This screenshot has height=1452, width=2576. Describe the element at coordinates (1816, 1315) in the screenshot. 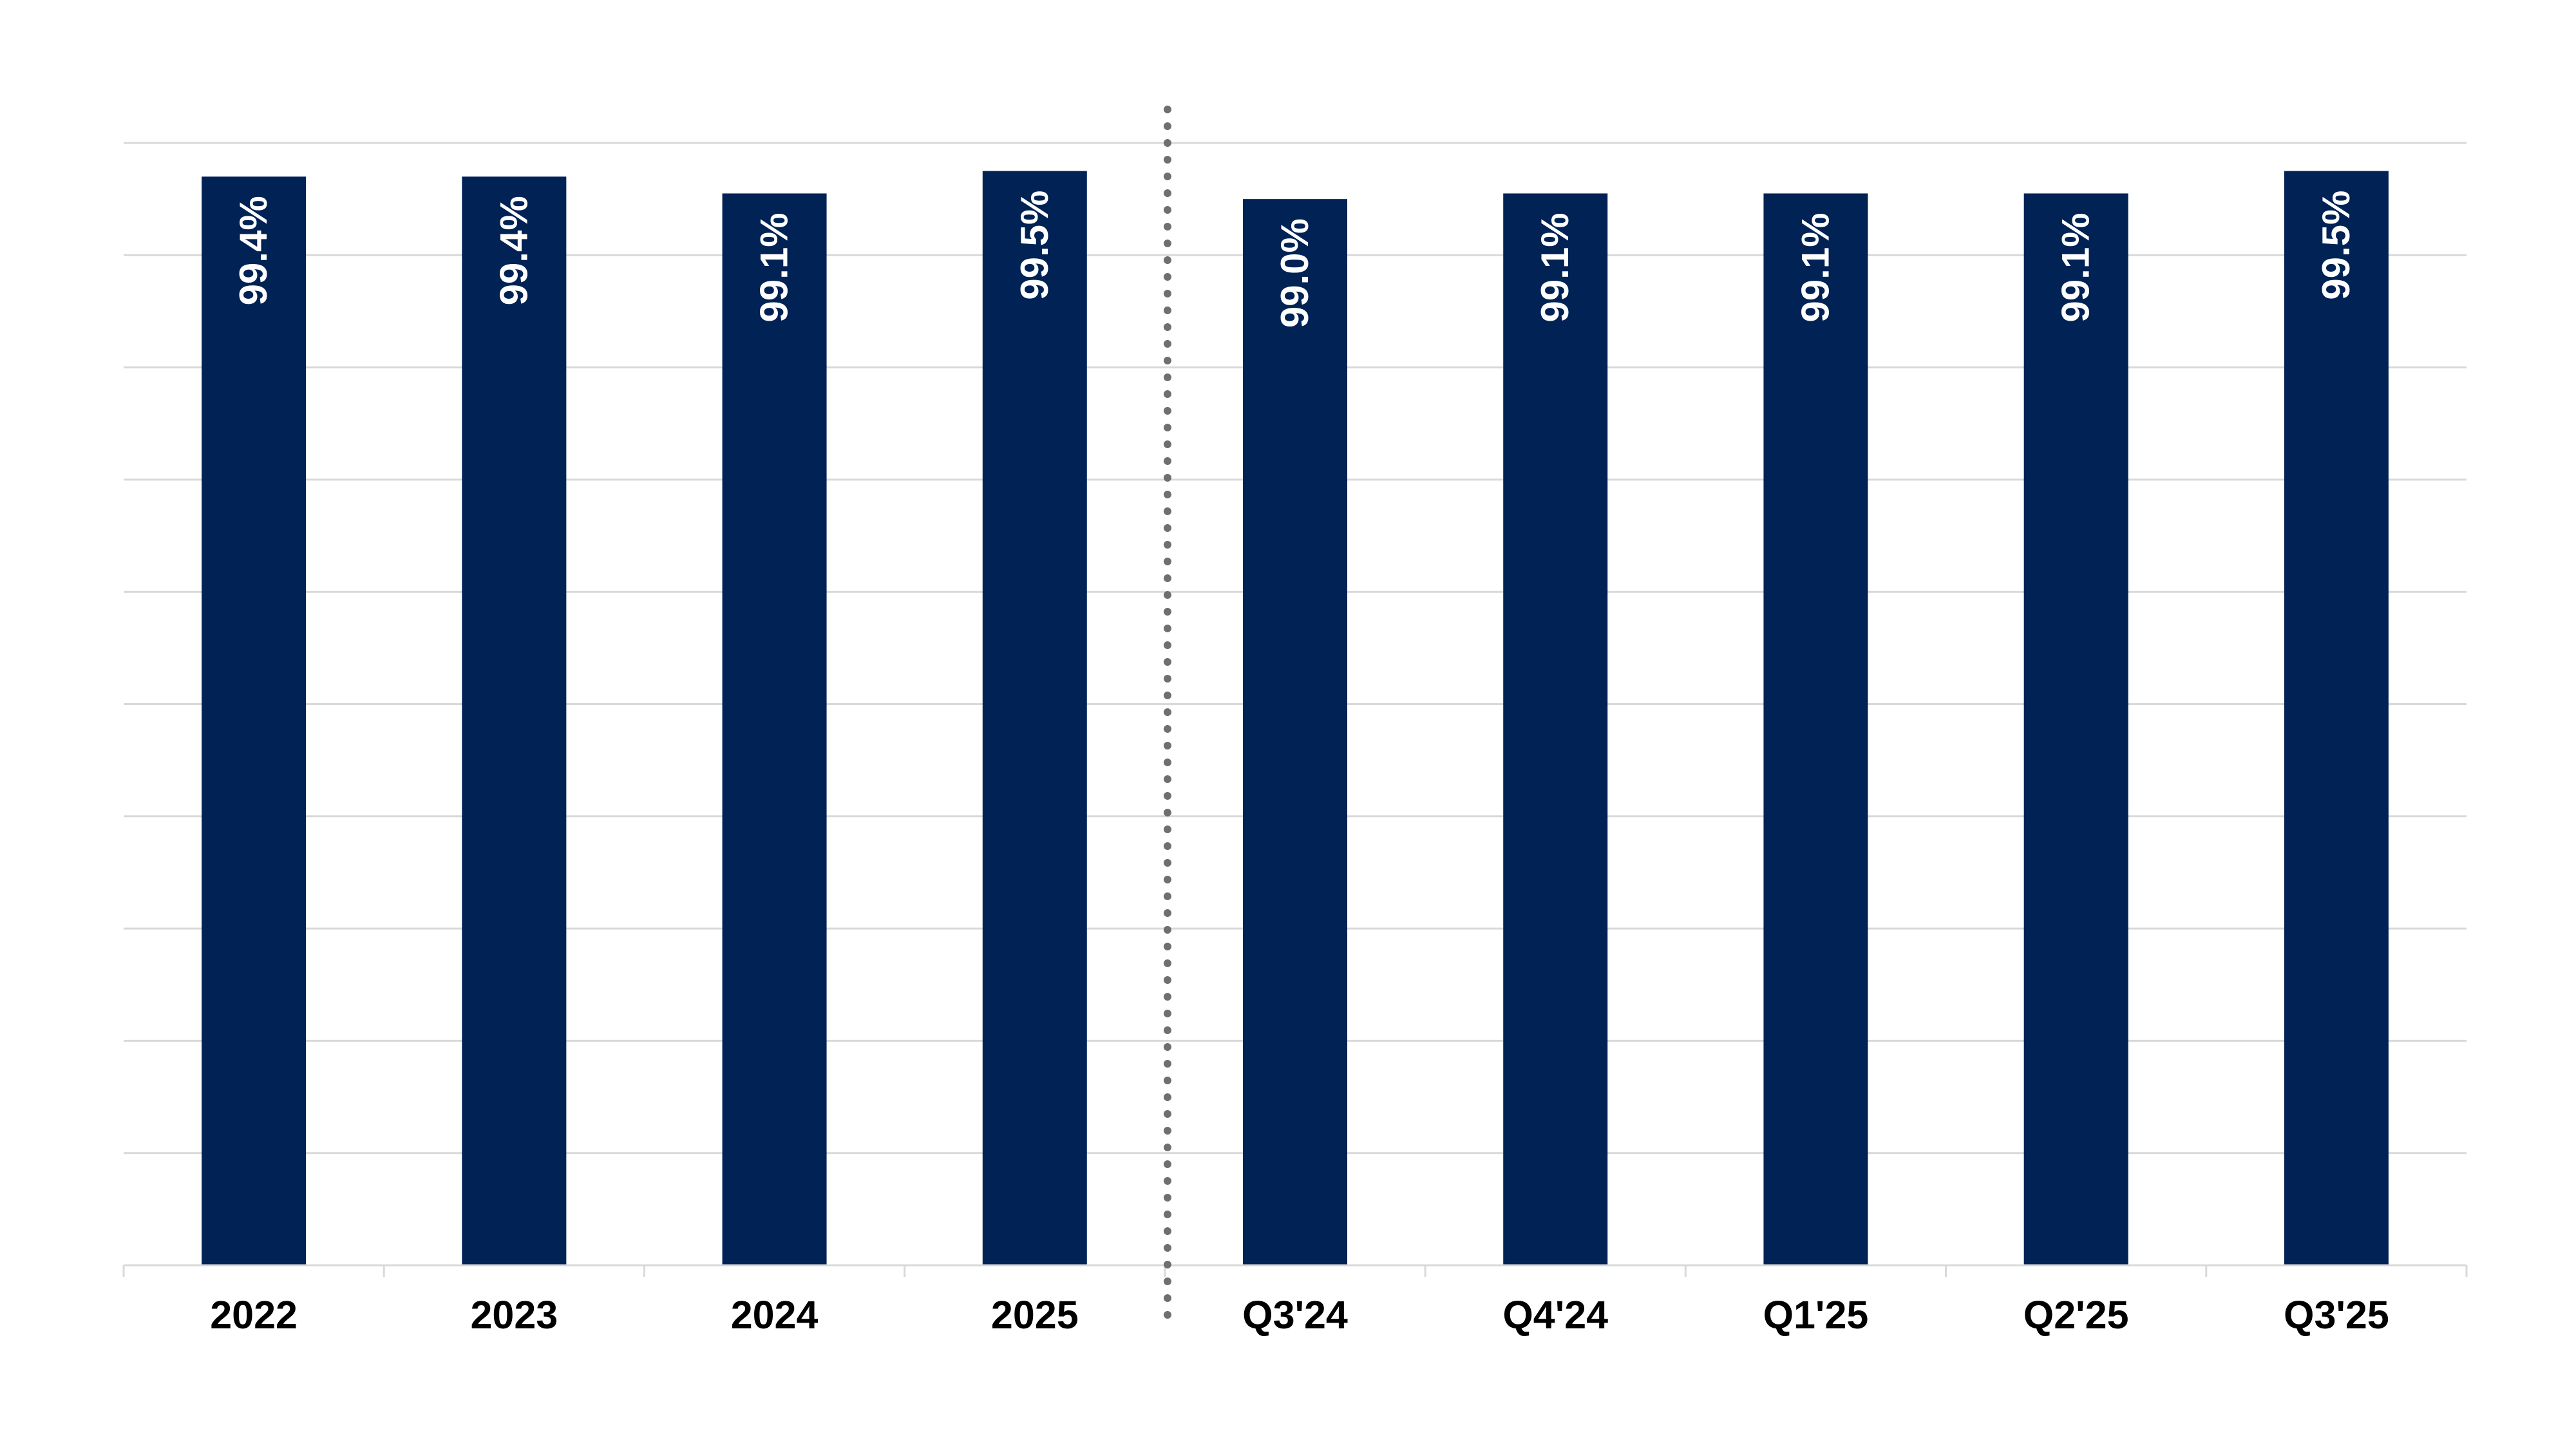

I see `x-tick-label: Q1'25` at that location.